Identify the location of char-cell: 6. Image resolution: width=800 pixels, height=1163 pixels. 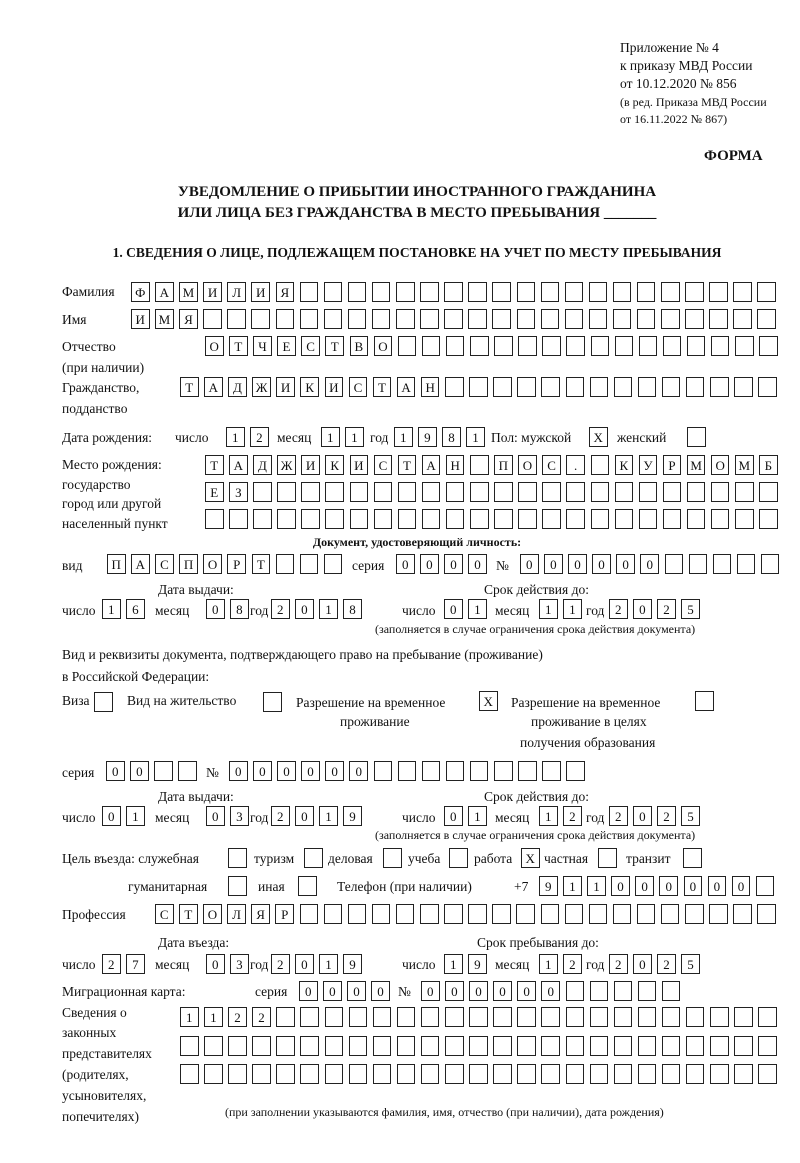
(135, 609).